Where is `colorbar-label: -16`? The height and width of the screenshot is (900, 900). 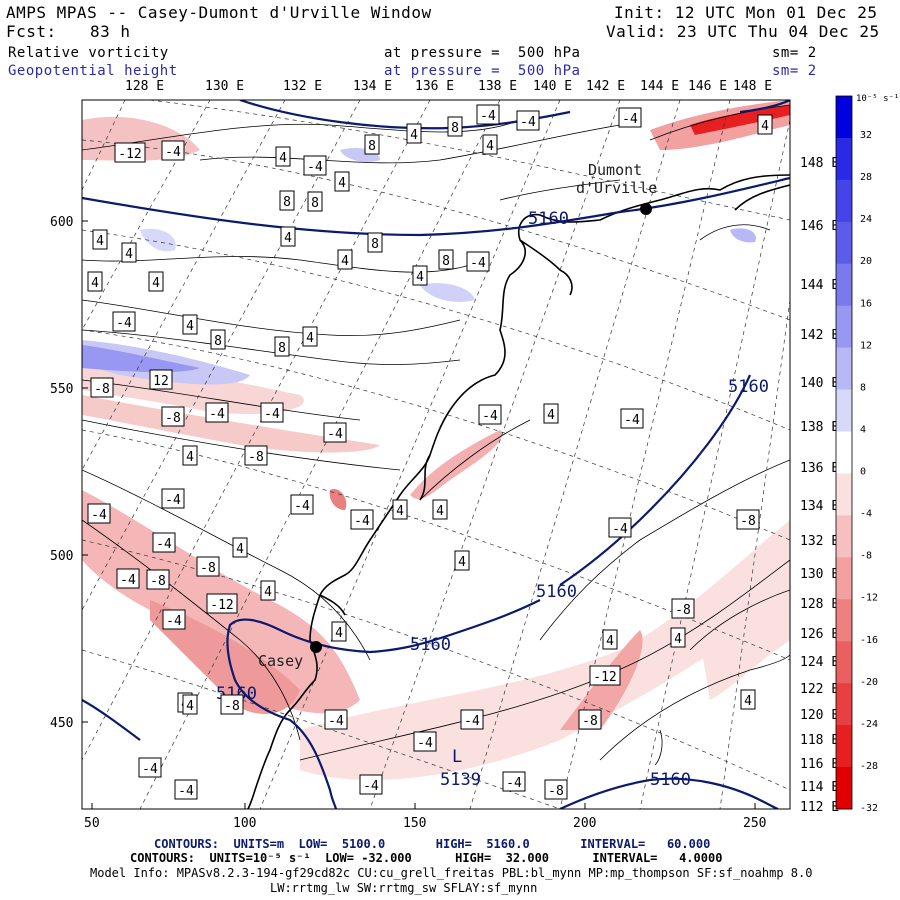 colorbar-label: -16 is located at coordinates (869, 640).